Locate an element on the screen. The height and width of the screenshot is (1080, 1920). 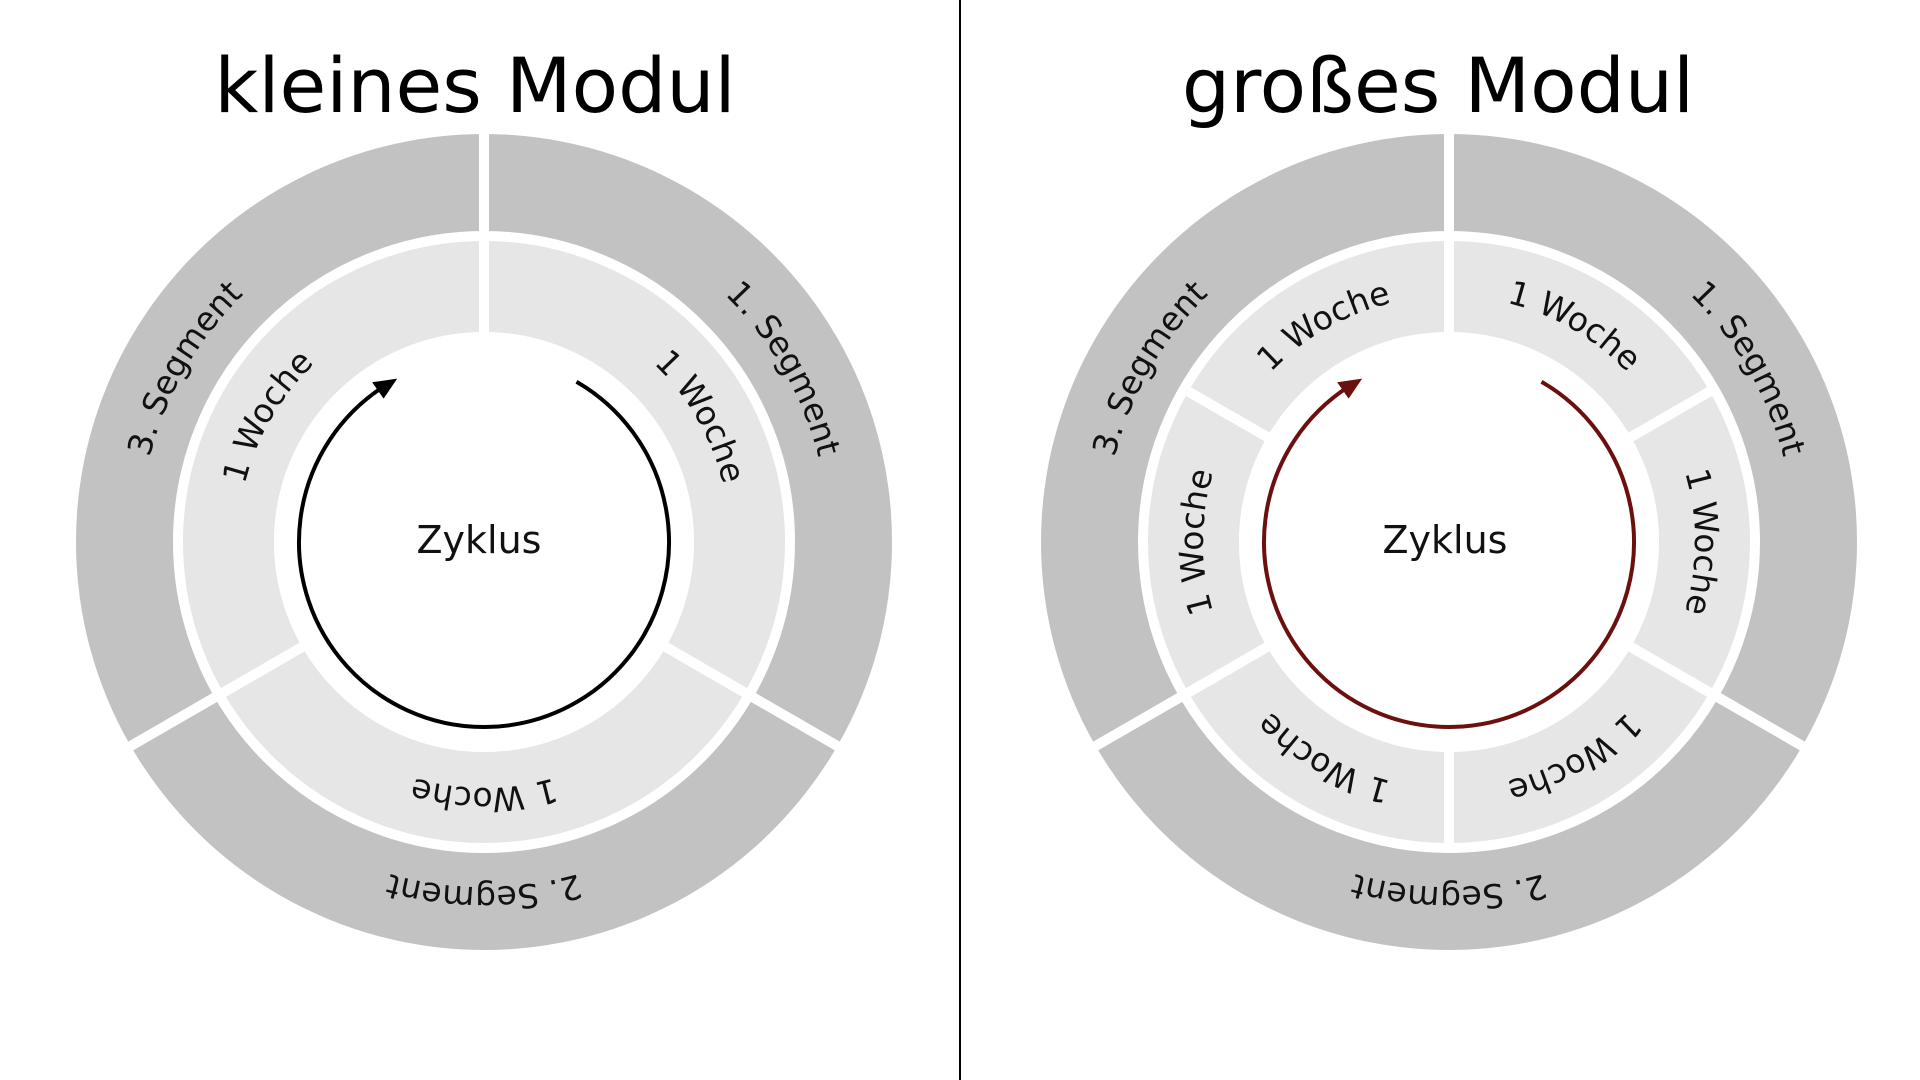
large-module-title: großes Modul is located at coordinates (1438, 85).